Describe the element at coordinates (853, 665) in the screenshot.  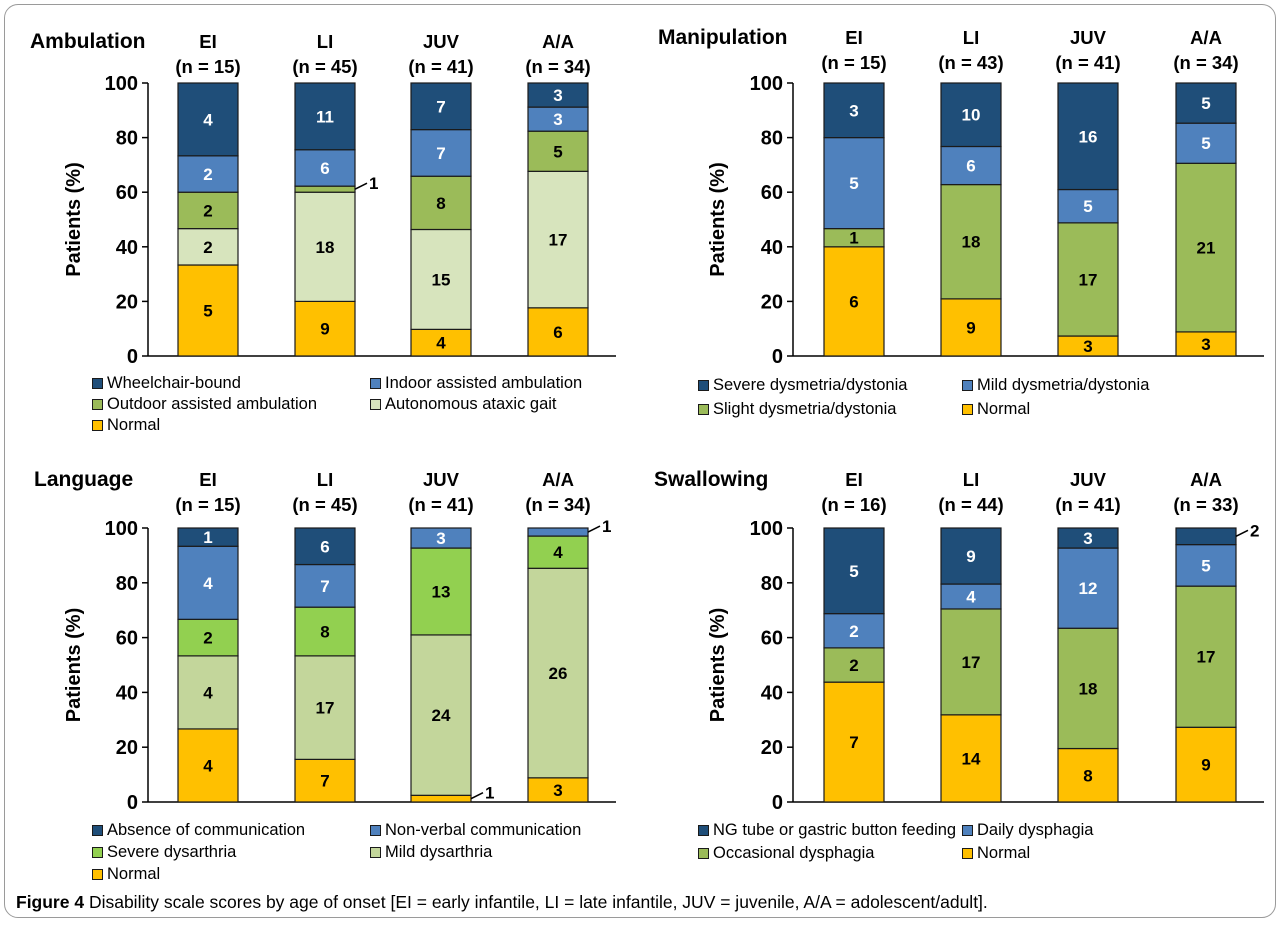
I see `data-label: 2` at that location.